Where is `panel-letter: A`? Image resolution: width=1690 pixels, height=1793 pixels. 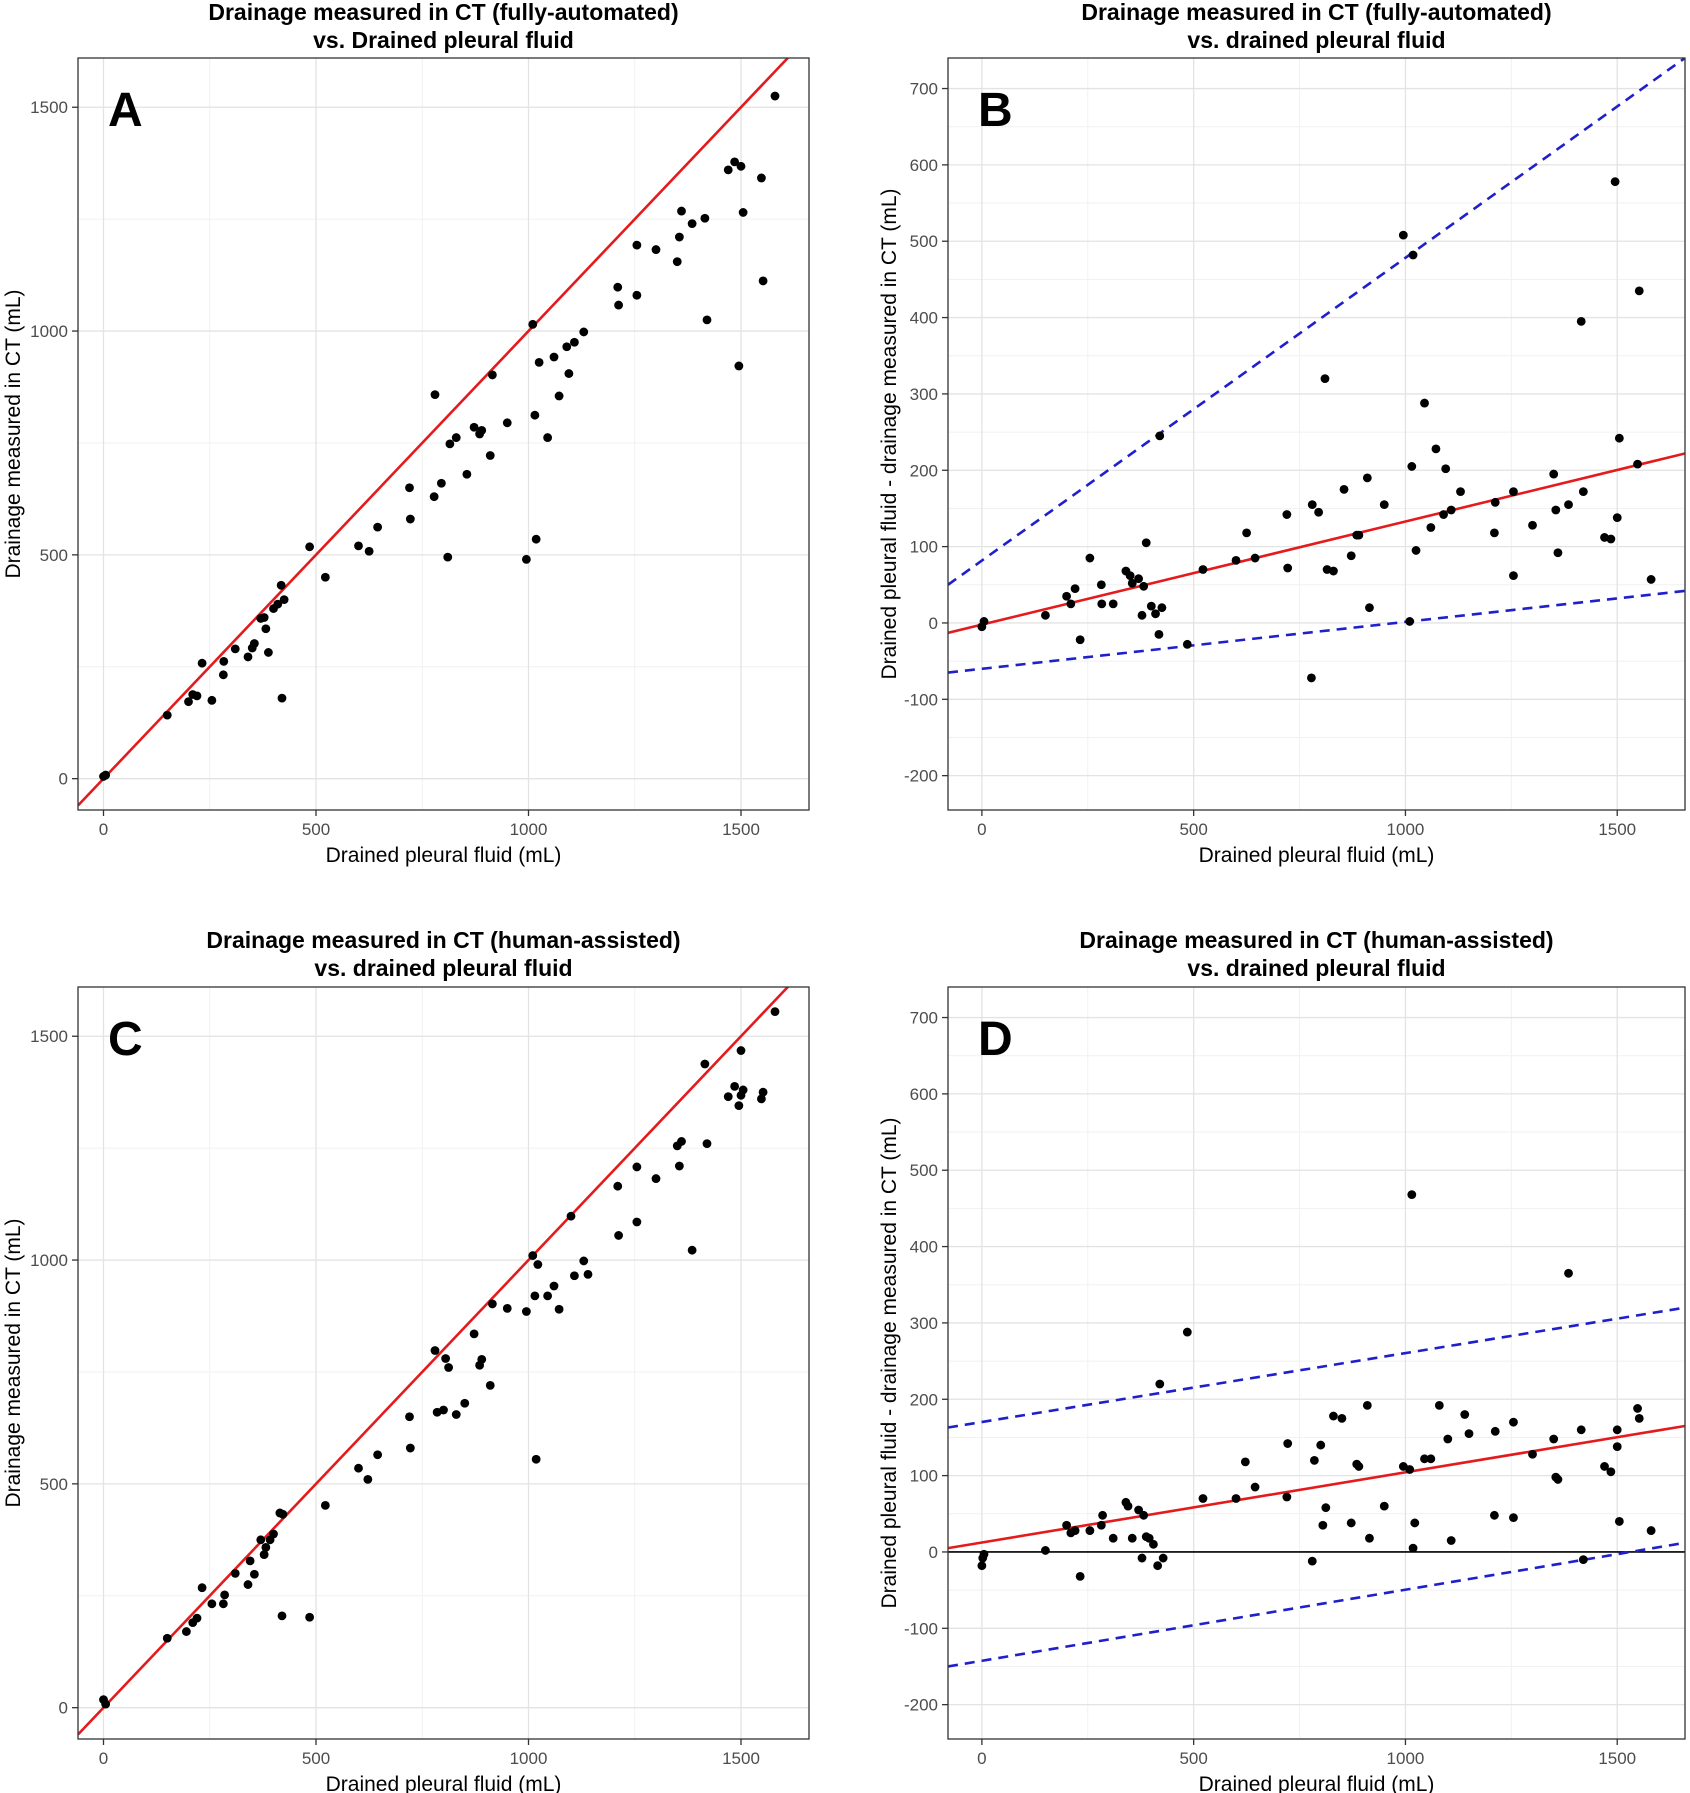 panel-letter: A is located at coordinates (125, 110).